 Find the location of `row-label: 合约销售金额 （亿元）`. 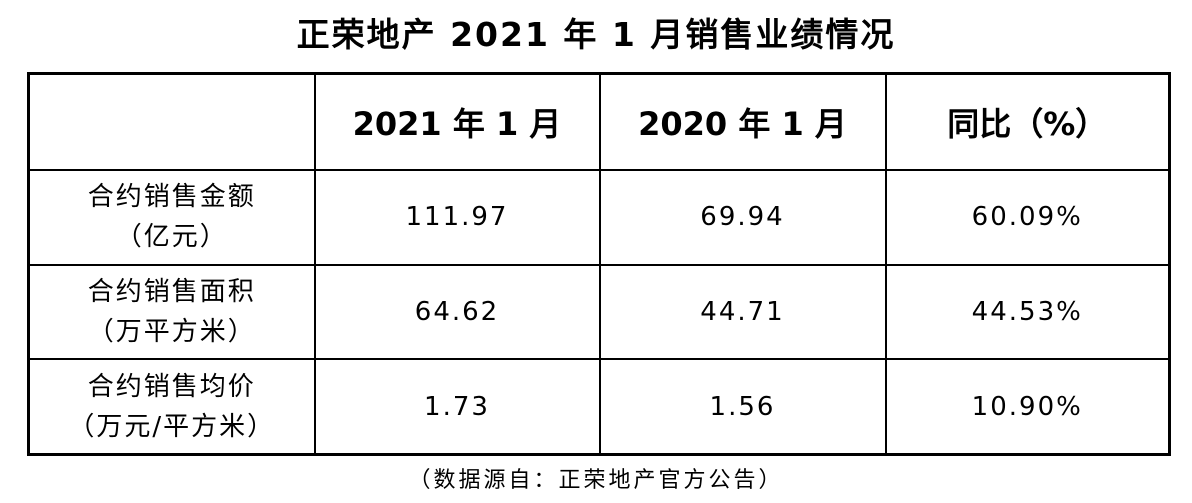

row-label: 合约销售金额 （亿元） is located at coordinates (171, 217).